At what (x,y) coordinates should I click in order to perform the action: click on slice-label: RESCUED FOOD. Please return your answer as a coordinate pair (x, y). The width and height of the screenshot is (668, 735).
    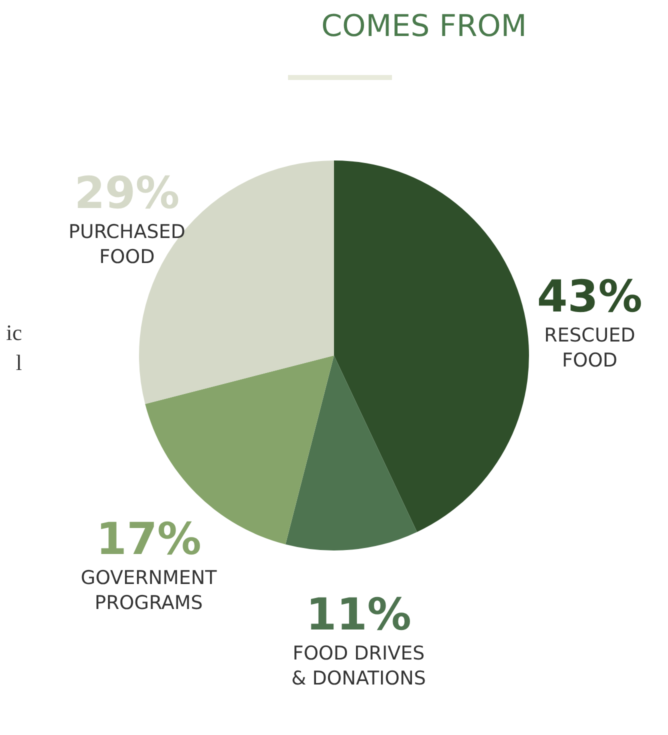
    Looking at the image, I should click on (590, 348).